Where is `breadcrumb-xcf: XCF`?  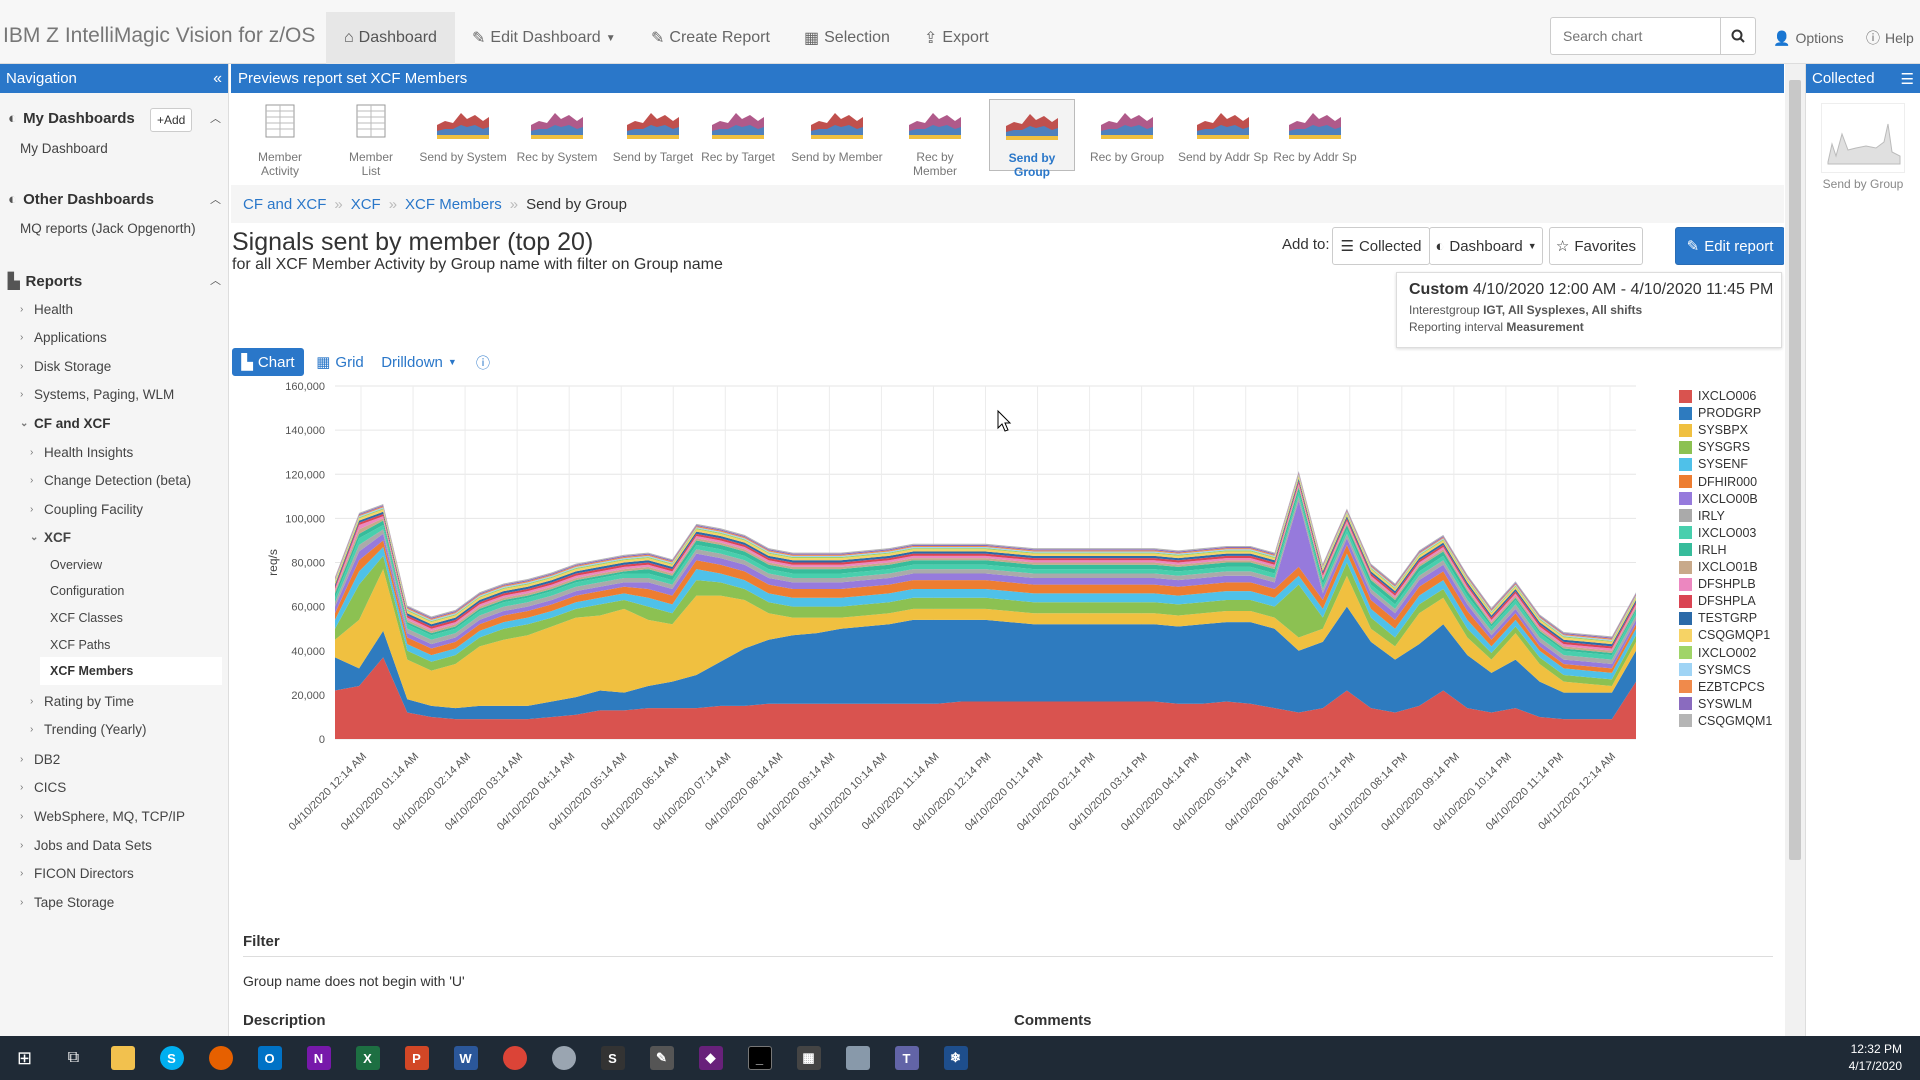
breadcrumb-xcf: XCF is located at coordinates (365, 204).